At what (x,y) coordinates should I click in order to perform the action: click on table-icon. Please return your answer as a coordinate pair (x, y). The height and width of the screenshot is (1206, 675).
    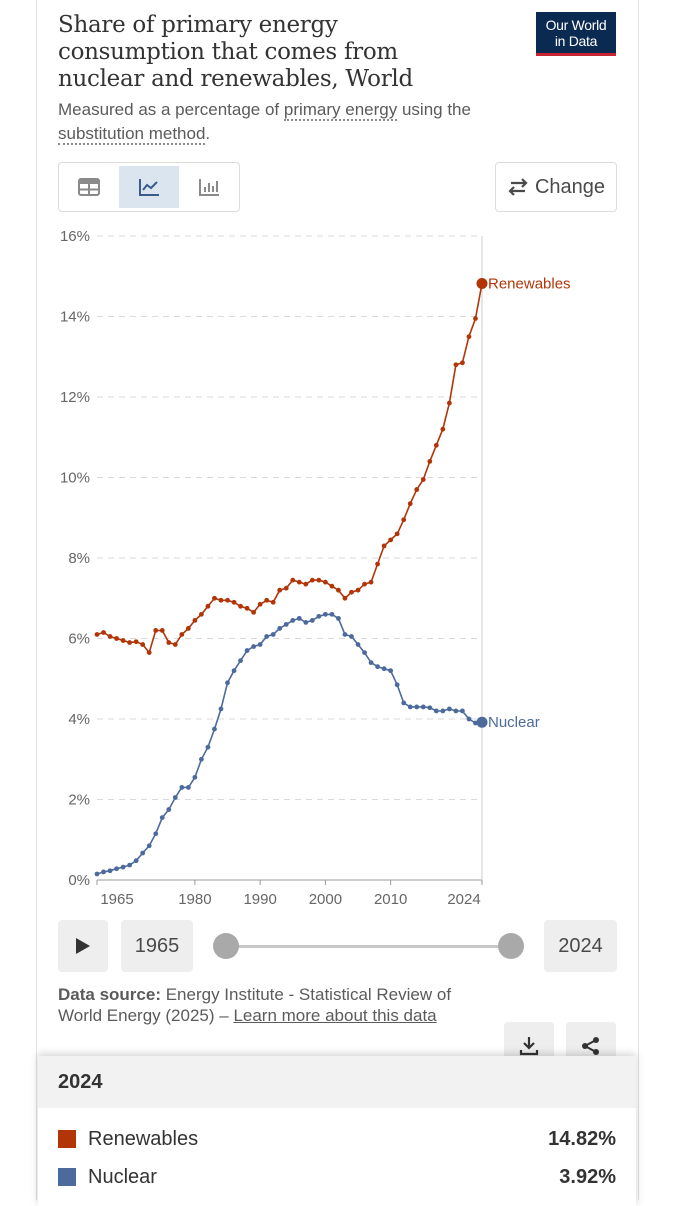
    Looking at the image, I should click on (89, 187).